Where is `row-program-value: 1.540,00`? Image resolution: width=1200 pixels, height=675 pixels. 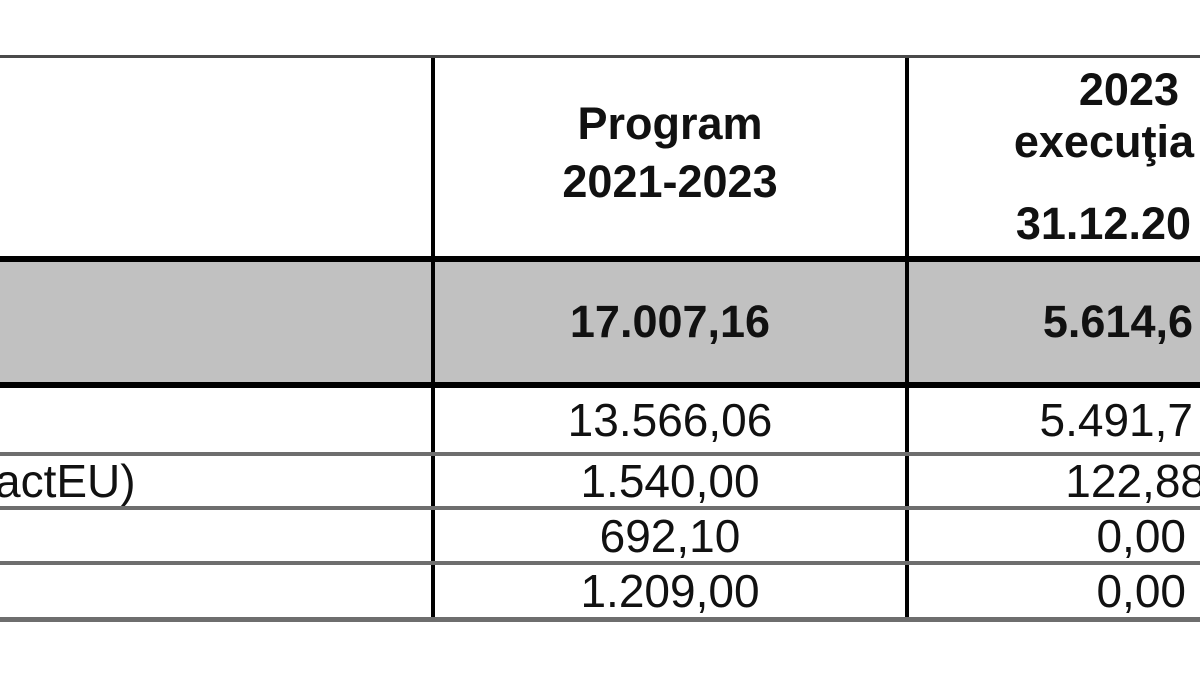
row-program-value: 1.540,00 is located at coordinates (670, 481).